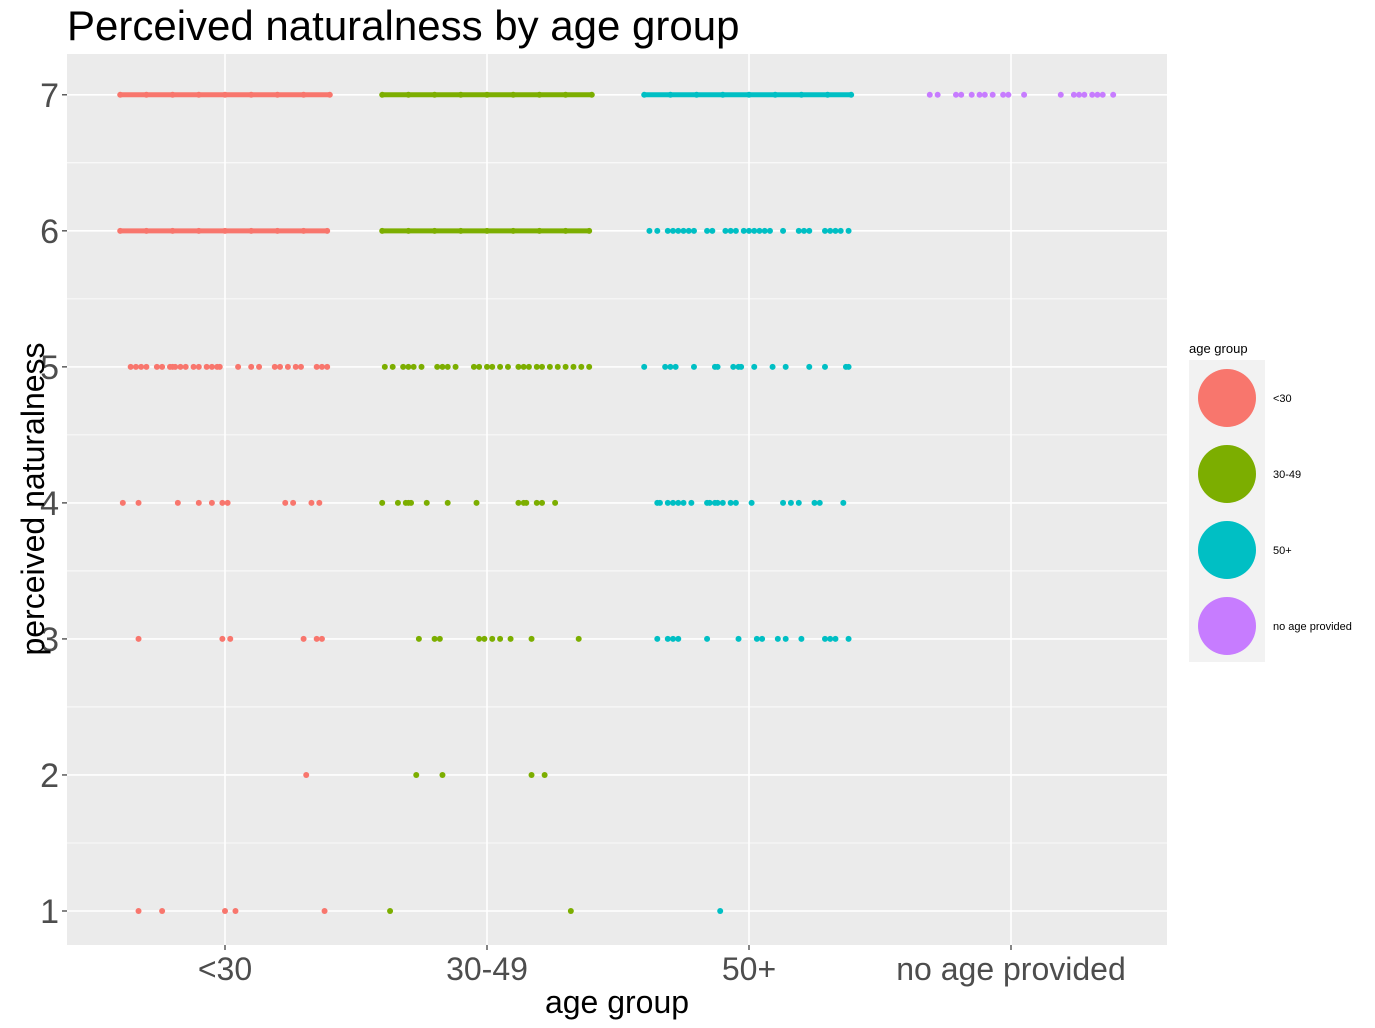 The image size is (1375, 1028). What do you see at coordinates (1312, 627) in the screenshot?
I see `legend-label: no age provided` at bounding box center [1312, 627].